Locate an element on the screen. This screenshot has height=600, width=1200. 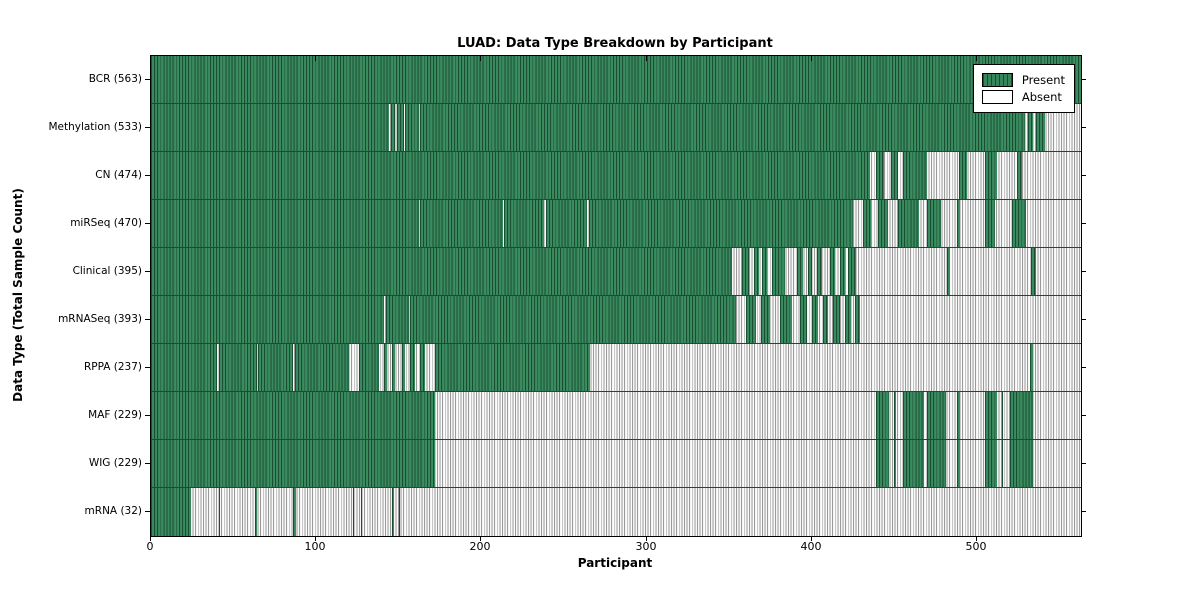
x-tick-label: 0 is located at coordinates (150, 546).